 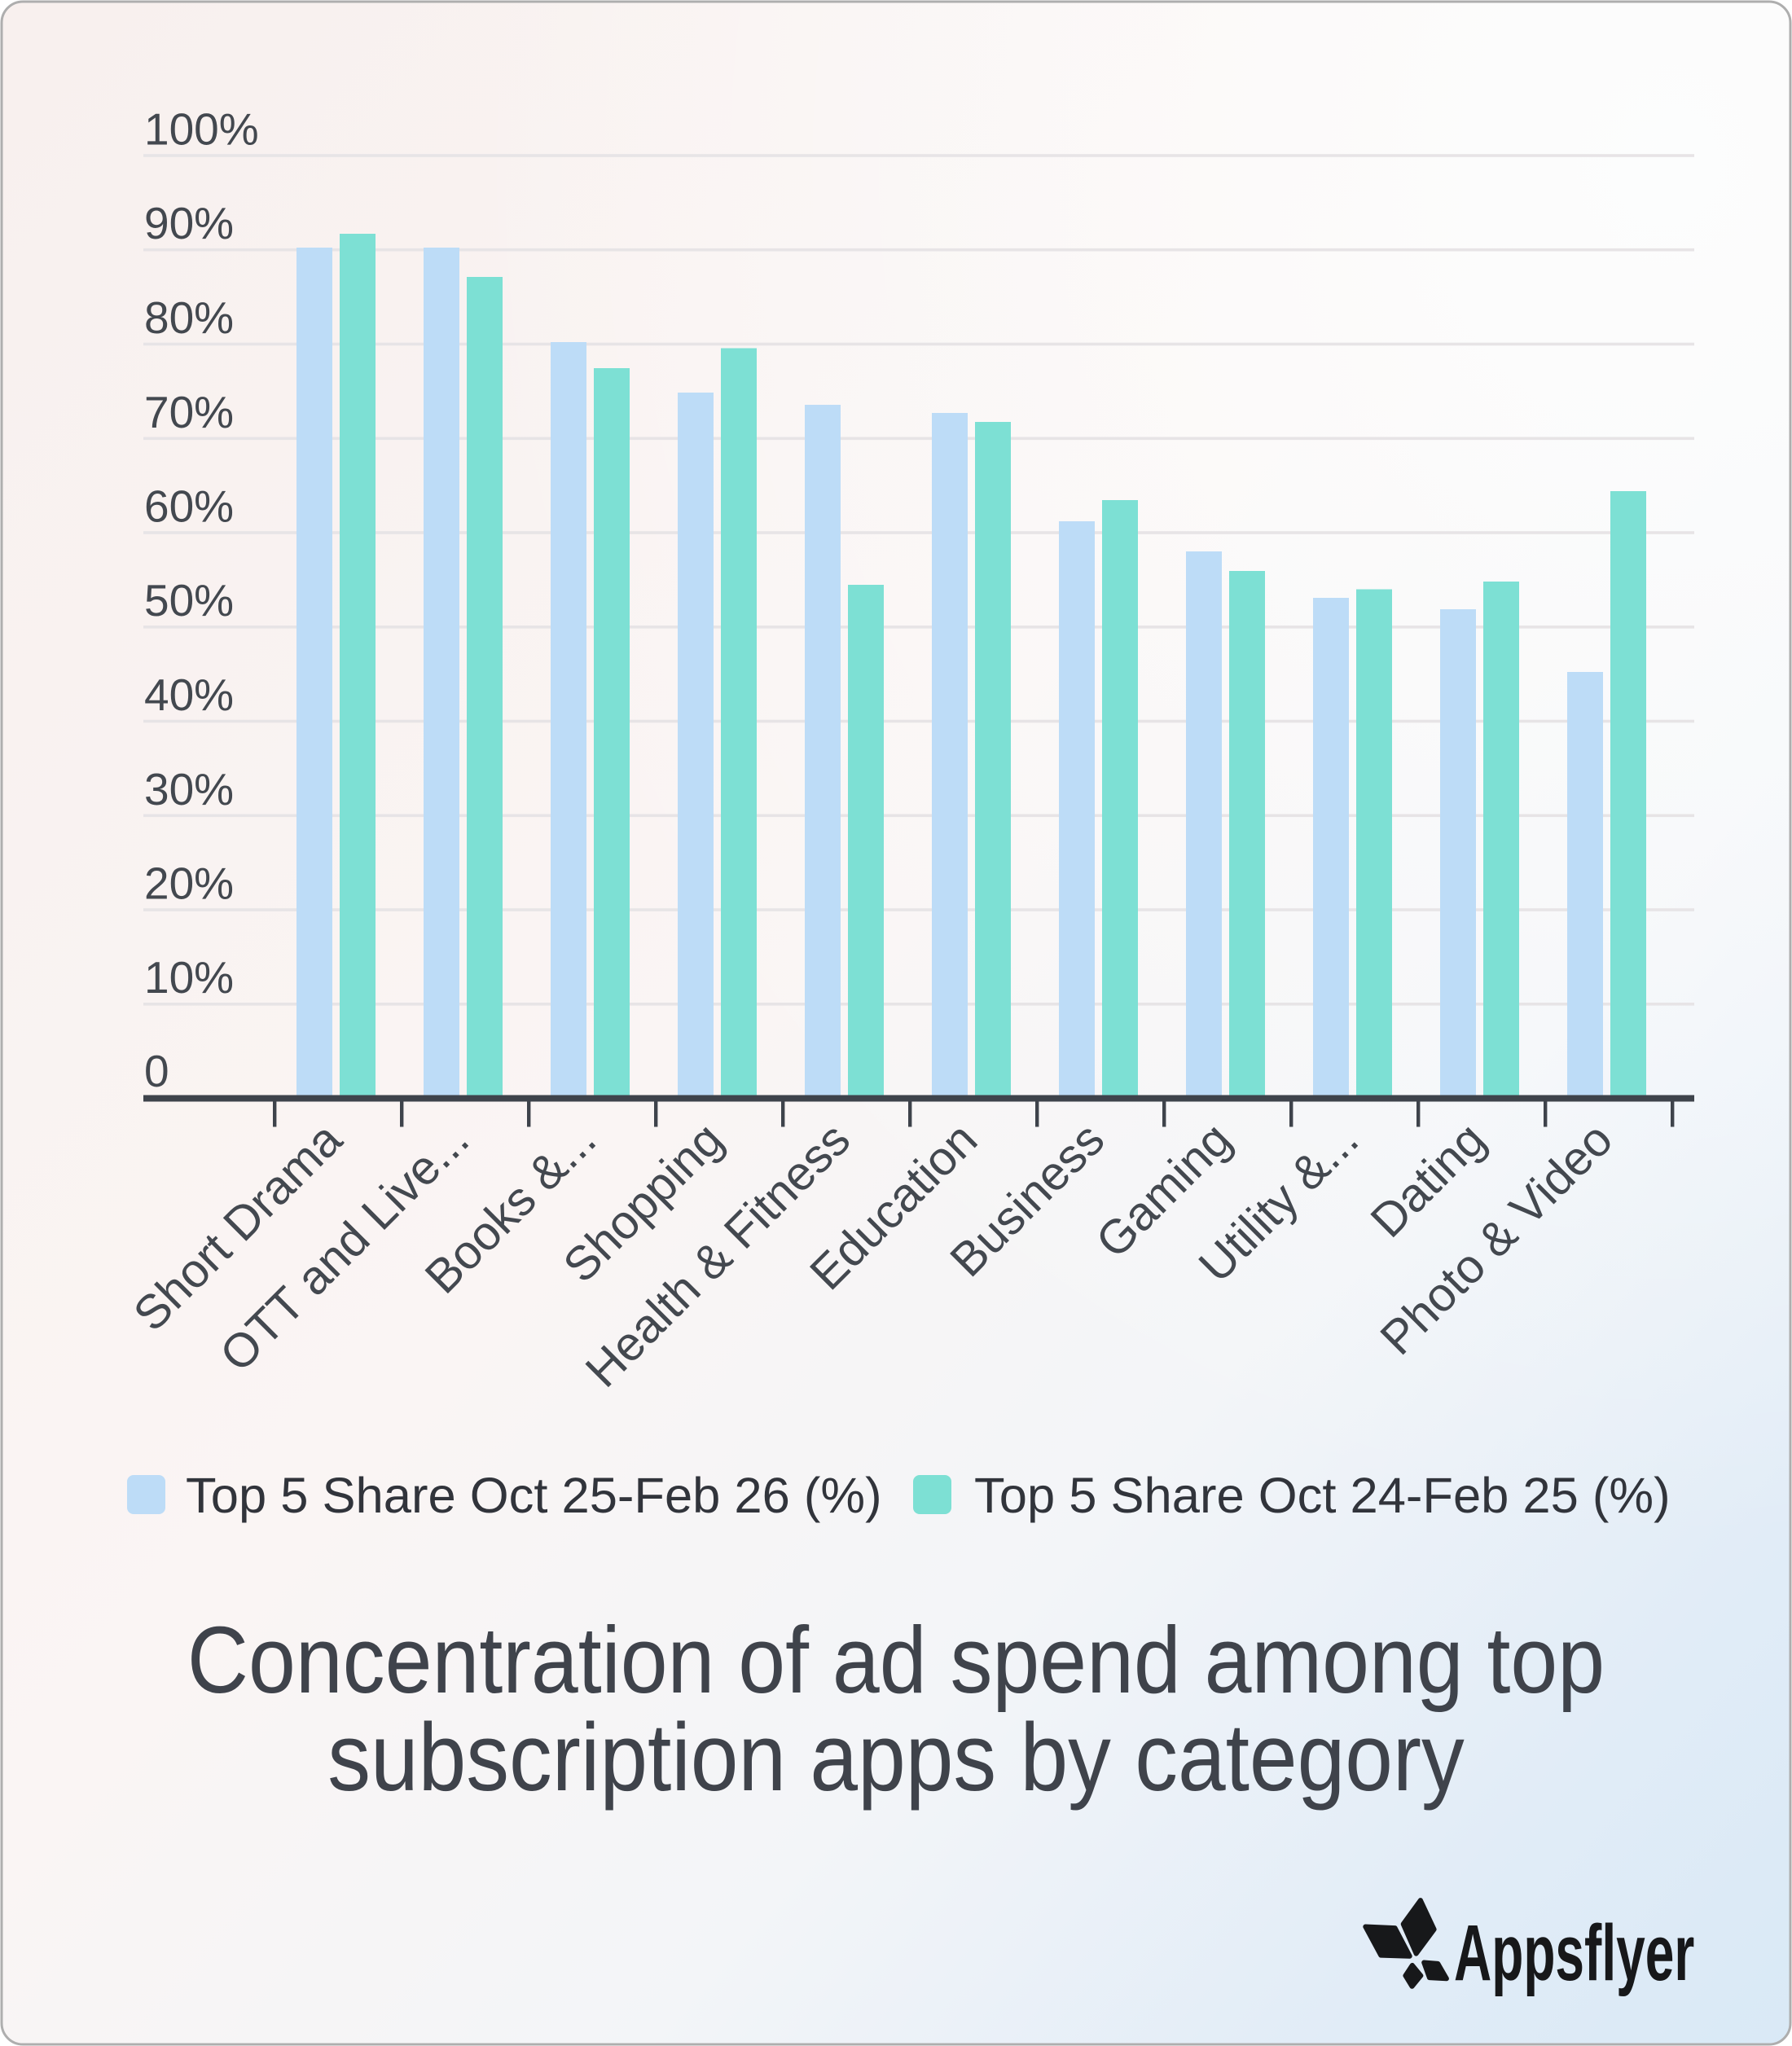 What do you see at coordinates (189, 789) in the screenshot?
I see `svg-text: 30%` at bounding box center [189, 789].